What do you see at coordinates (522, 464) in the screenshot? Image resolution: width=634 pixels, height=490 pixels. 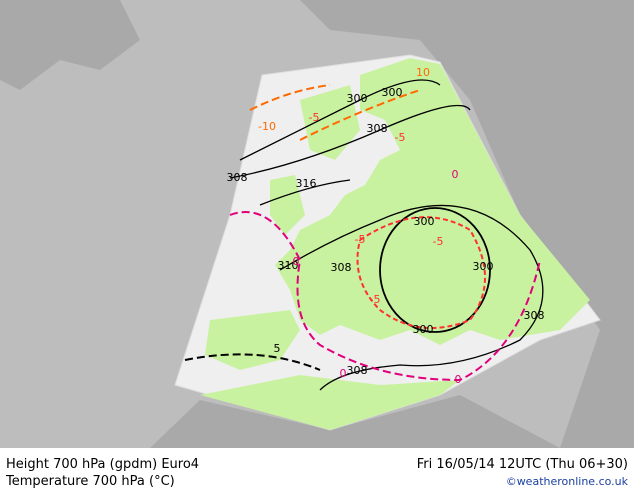 I see `footer-date: Fri 16/05/14 12UTC (Thu 06+30)` at bounding box center [522, 464].